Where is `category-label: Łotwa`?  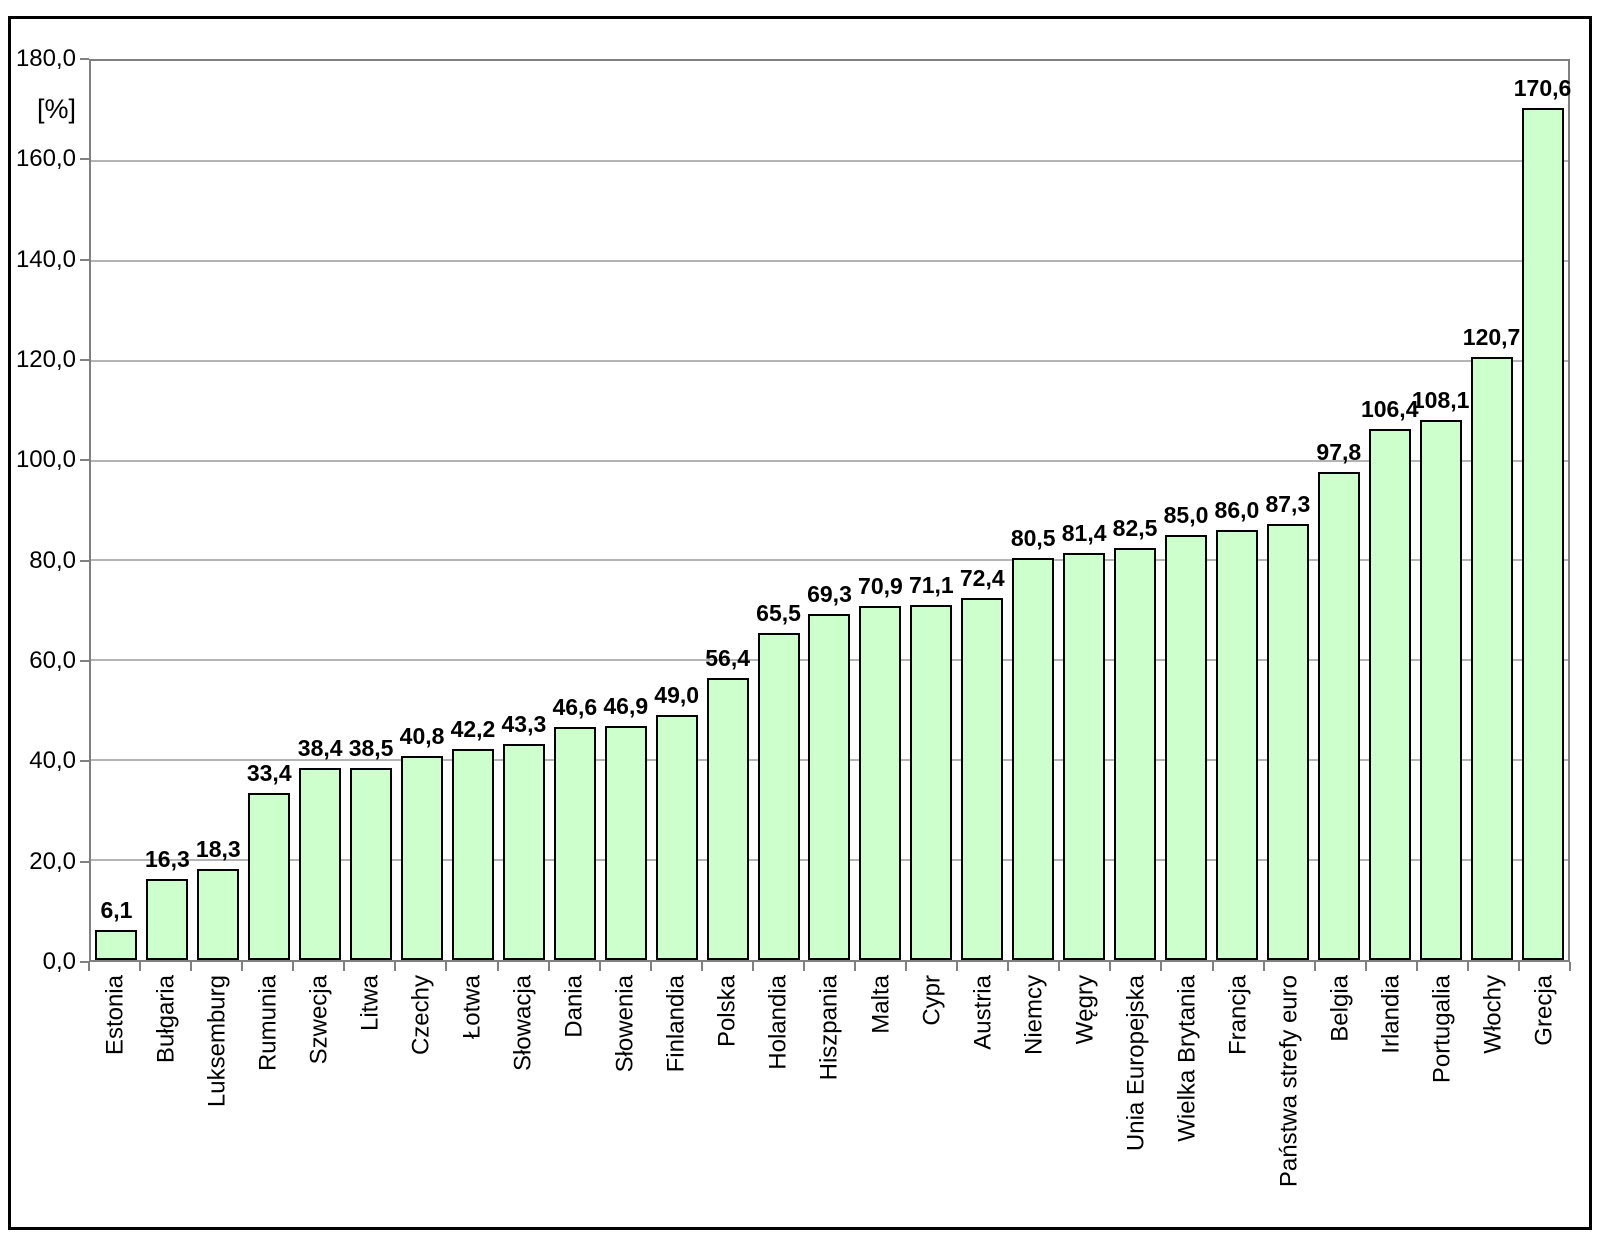
category-label: Łotwa is located at coordinates (472, 1007).